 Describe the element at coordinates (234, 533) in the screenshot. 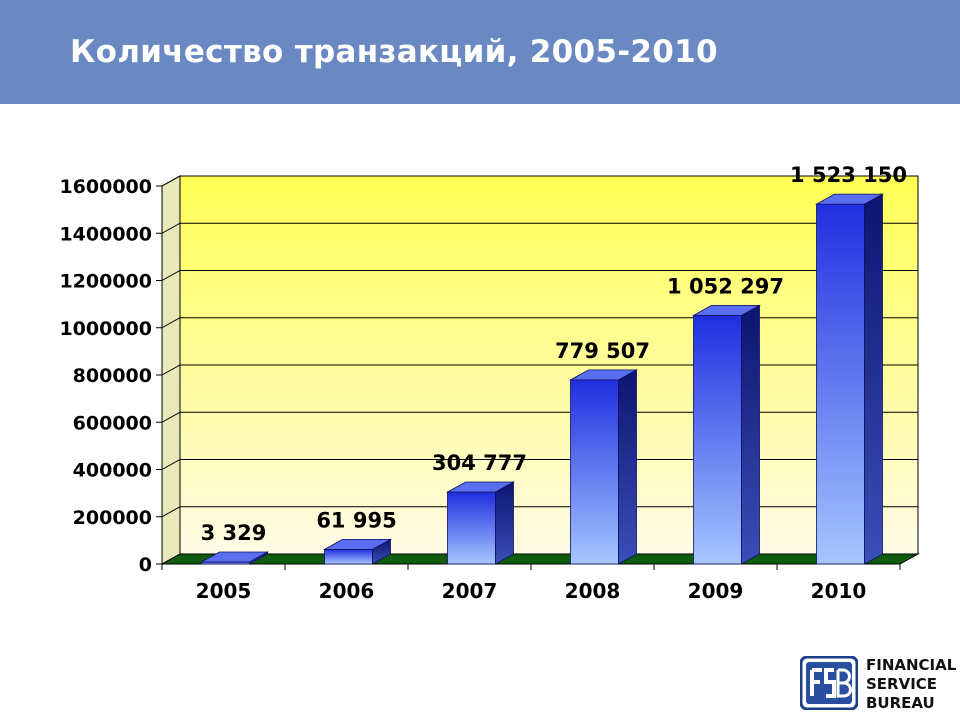

I see `data-label: 3 329` at that location.